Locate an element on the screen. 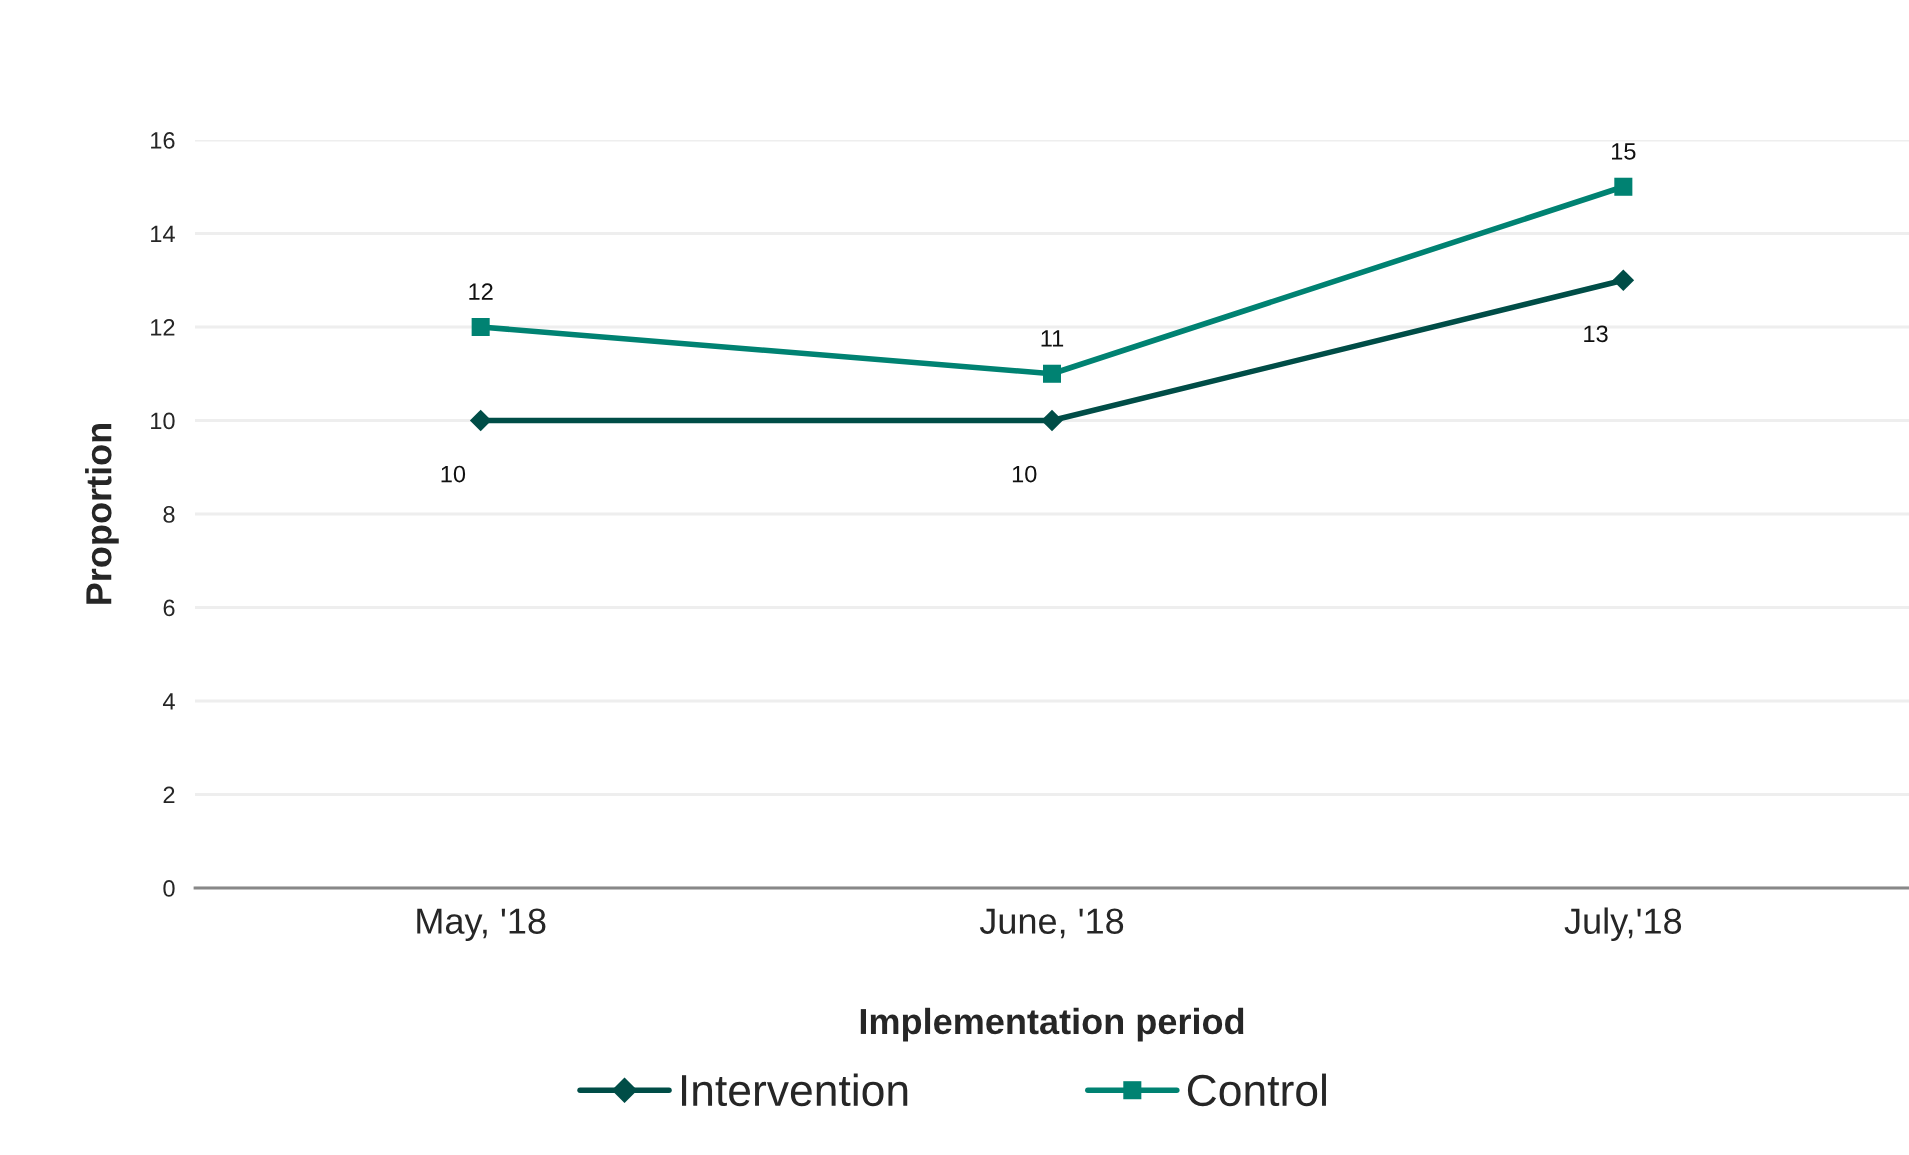 The height and width of the screenshot is (1155, 1909). x-tick-label: July,'18 is located at coordinates (1623, 924).